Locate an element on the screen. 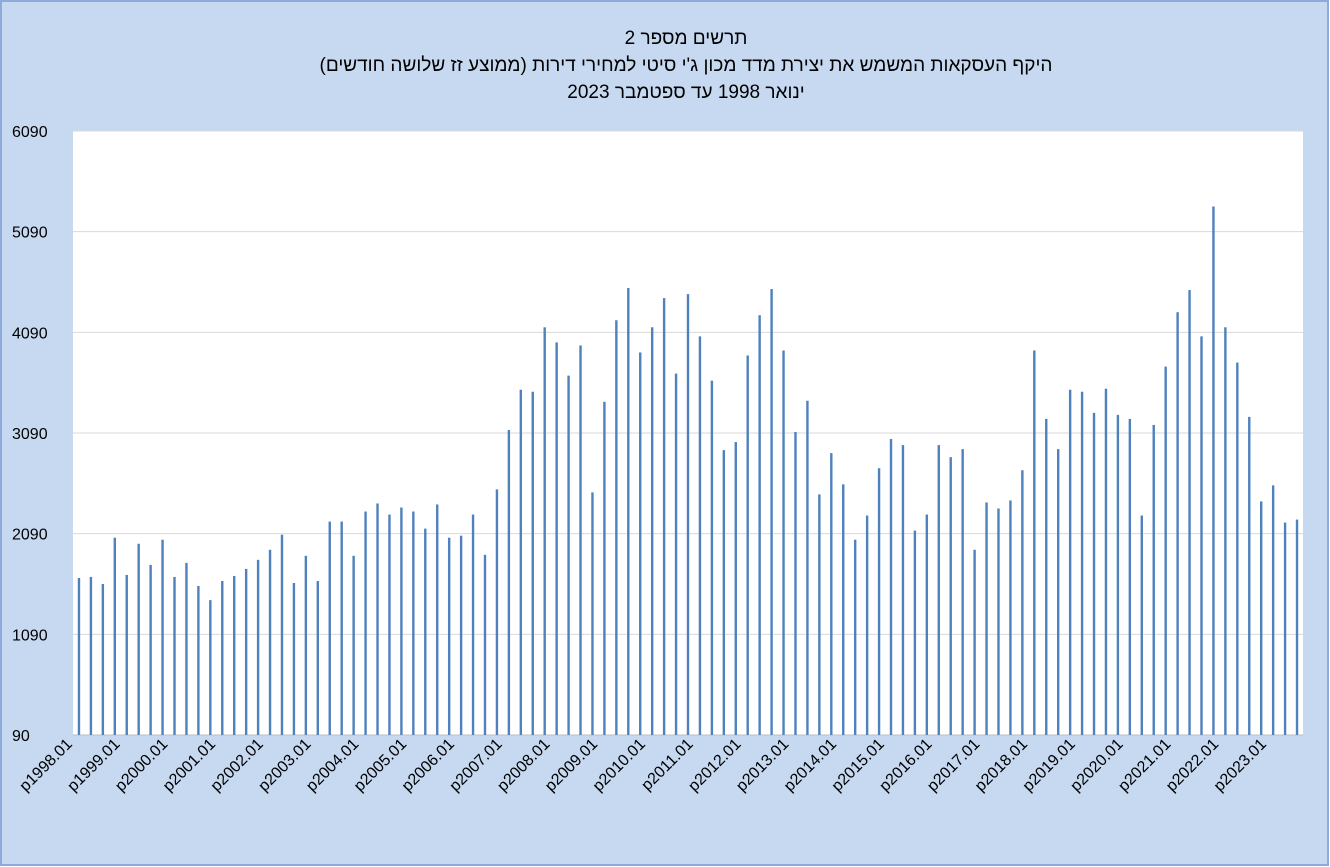  chart-title: תרשים מספר 2 is located at coordinates (686, 38).